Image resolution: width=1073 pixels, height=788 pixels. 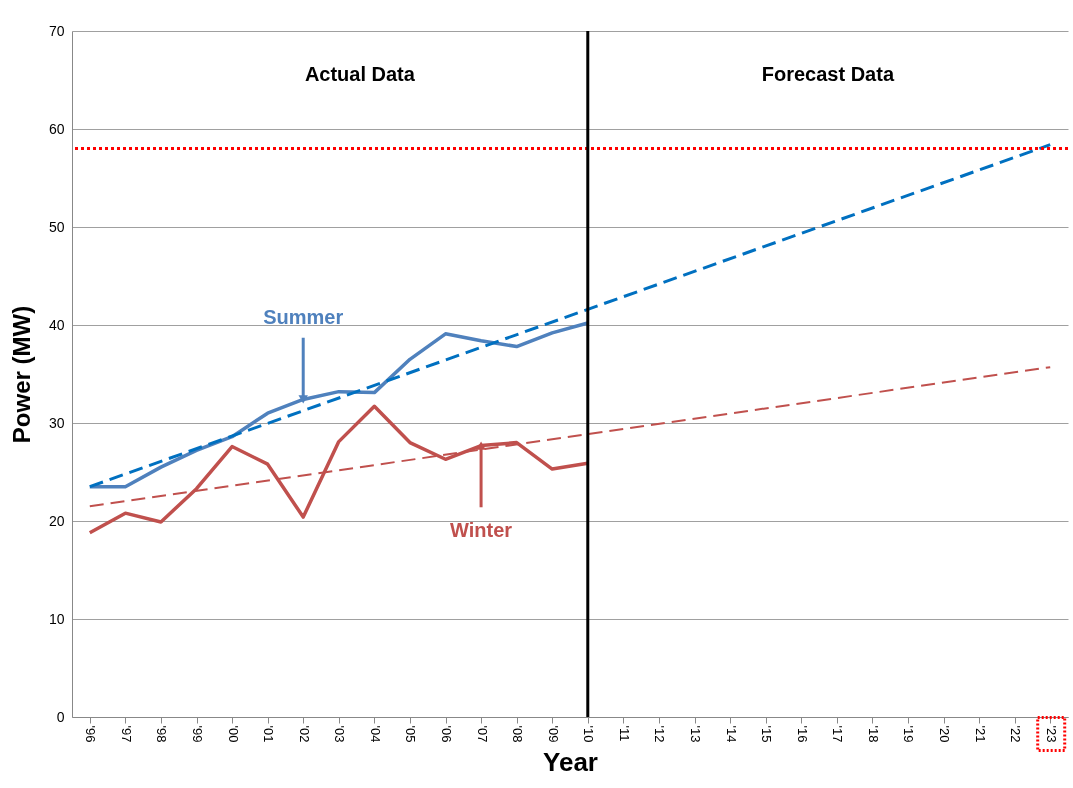 What do you see at coordinates (802, 734) in the screenshot?
I see `x-tick-label: '16` at bounding box center [802, 734].